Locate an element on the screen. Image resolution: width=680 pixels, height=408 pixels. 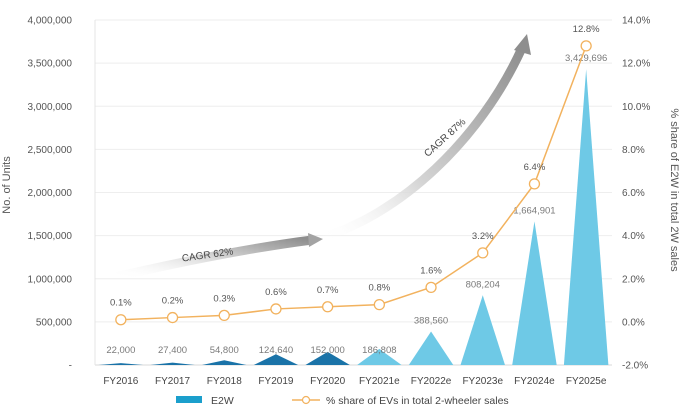
x-tick-label: FY2020 is located at coordinates (327, 381).